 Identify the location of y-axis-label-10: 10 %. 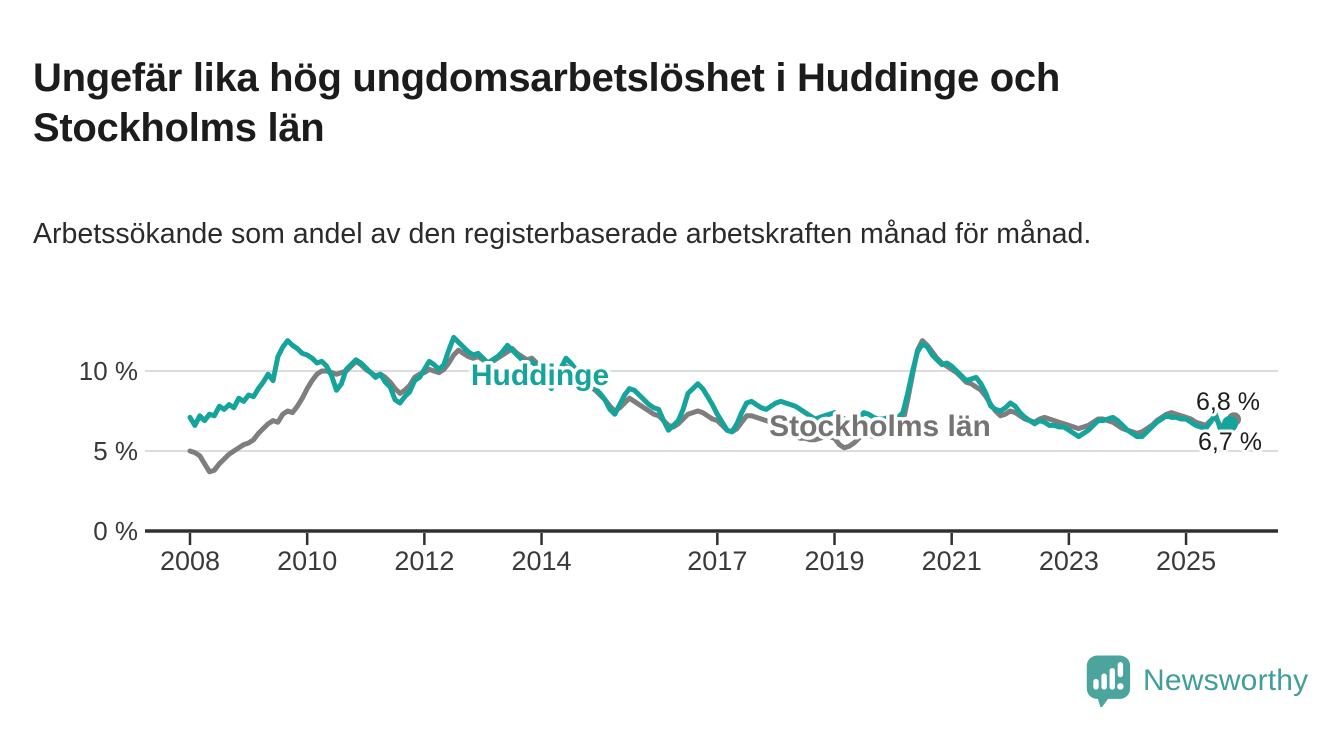
(108, 371).